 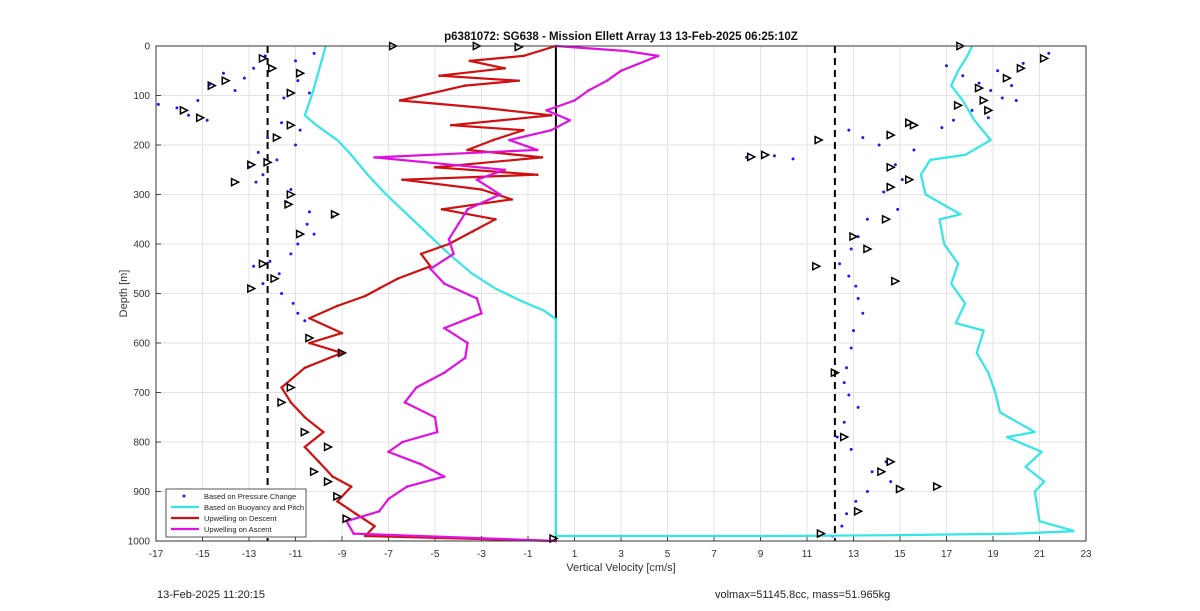 I want to click on x-tick-label: -13, so click(x=249, y=554).